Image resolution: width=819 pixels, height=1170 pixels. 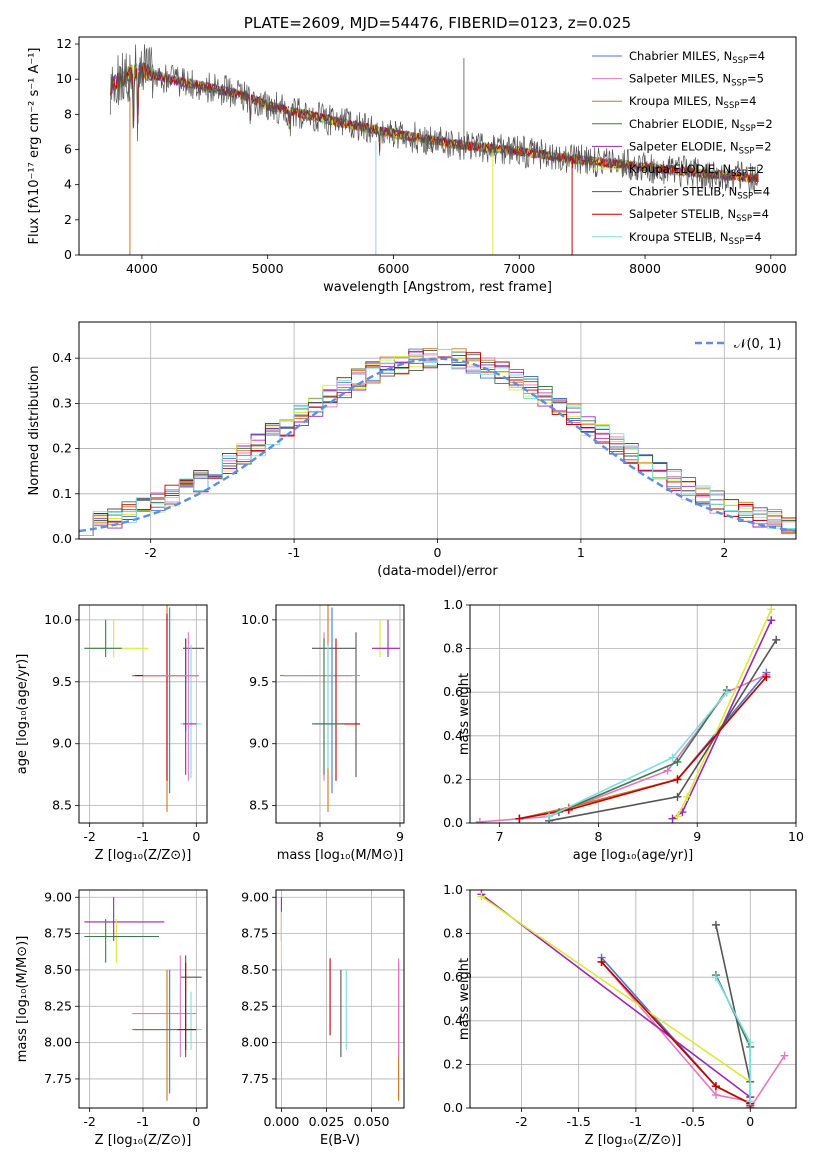 What do you see at coordinates (684, 146) in the screenshot?
I see `legend-name: Salpeter ELODIE, N` at bounding box center [684, 146].